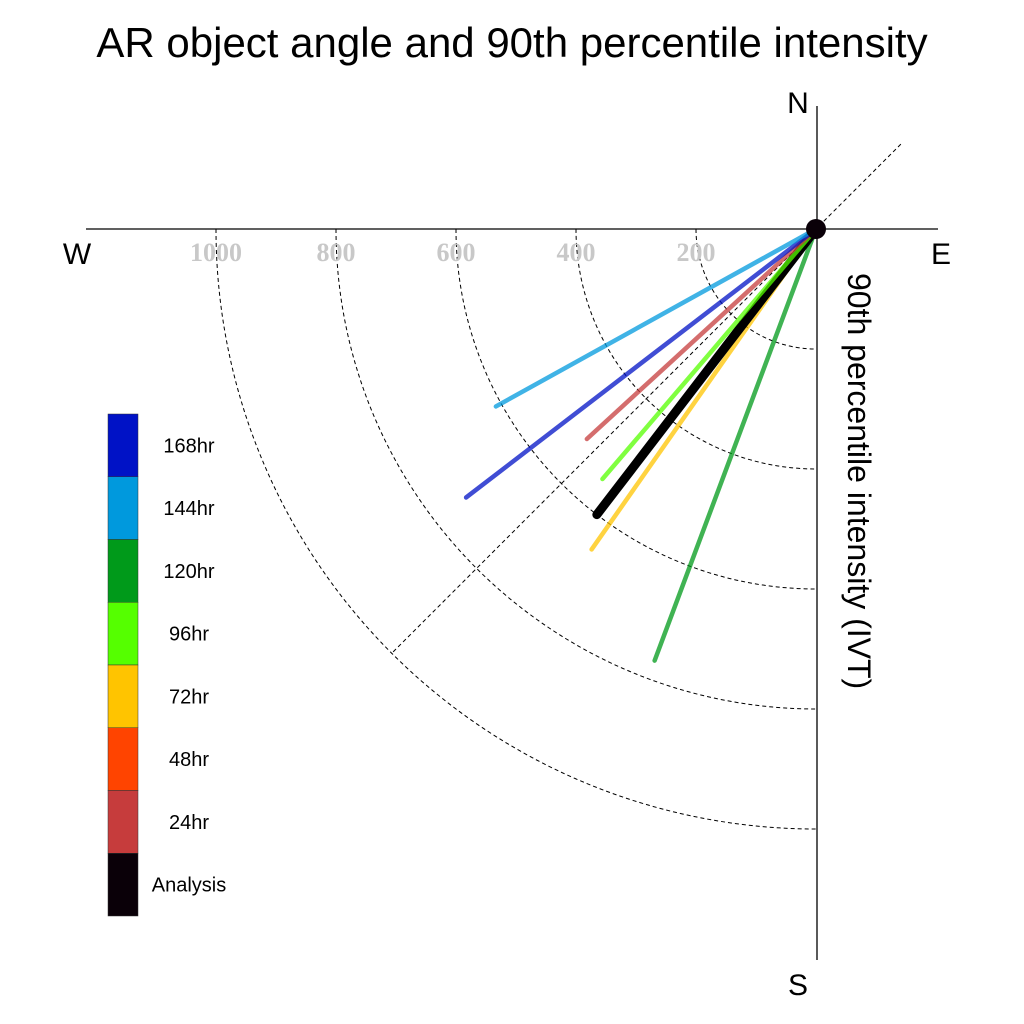 This screenshot has height=1024, width=1024. I want to click on legend-label: Analysis, so click(189, 886).